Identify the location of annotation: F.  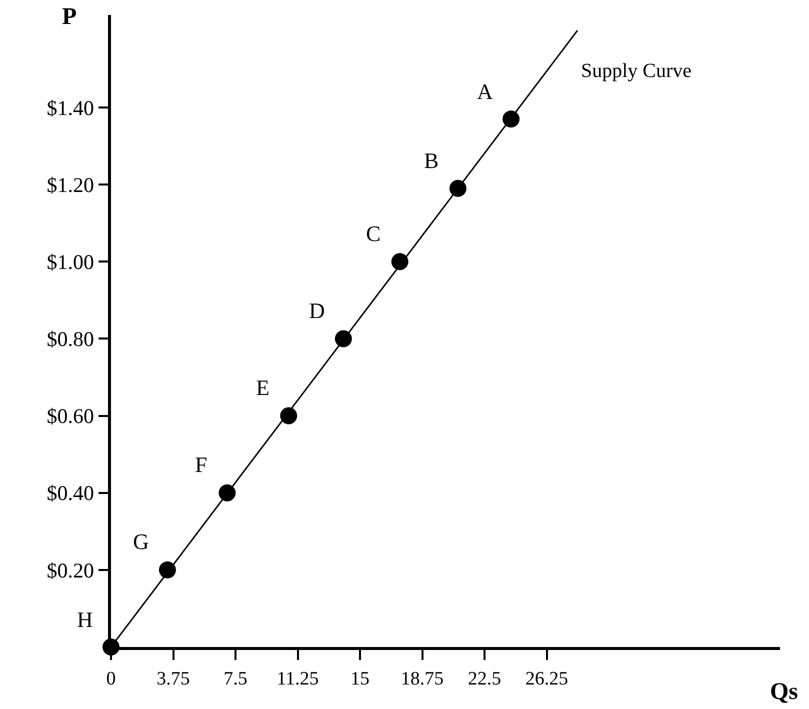
(201, 464).